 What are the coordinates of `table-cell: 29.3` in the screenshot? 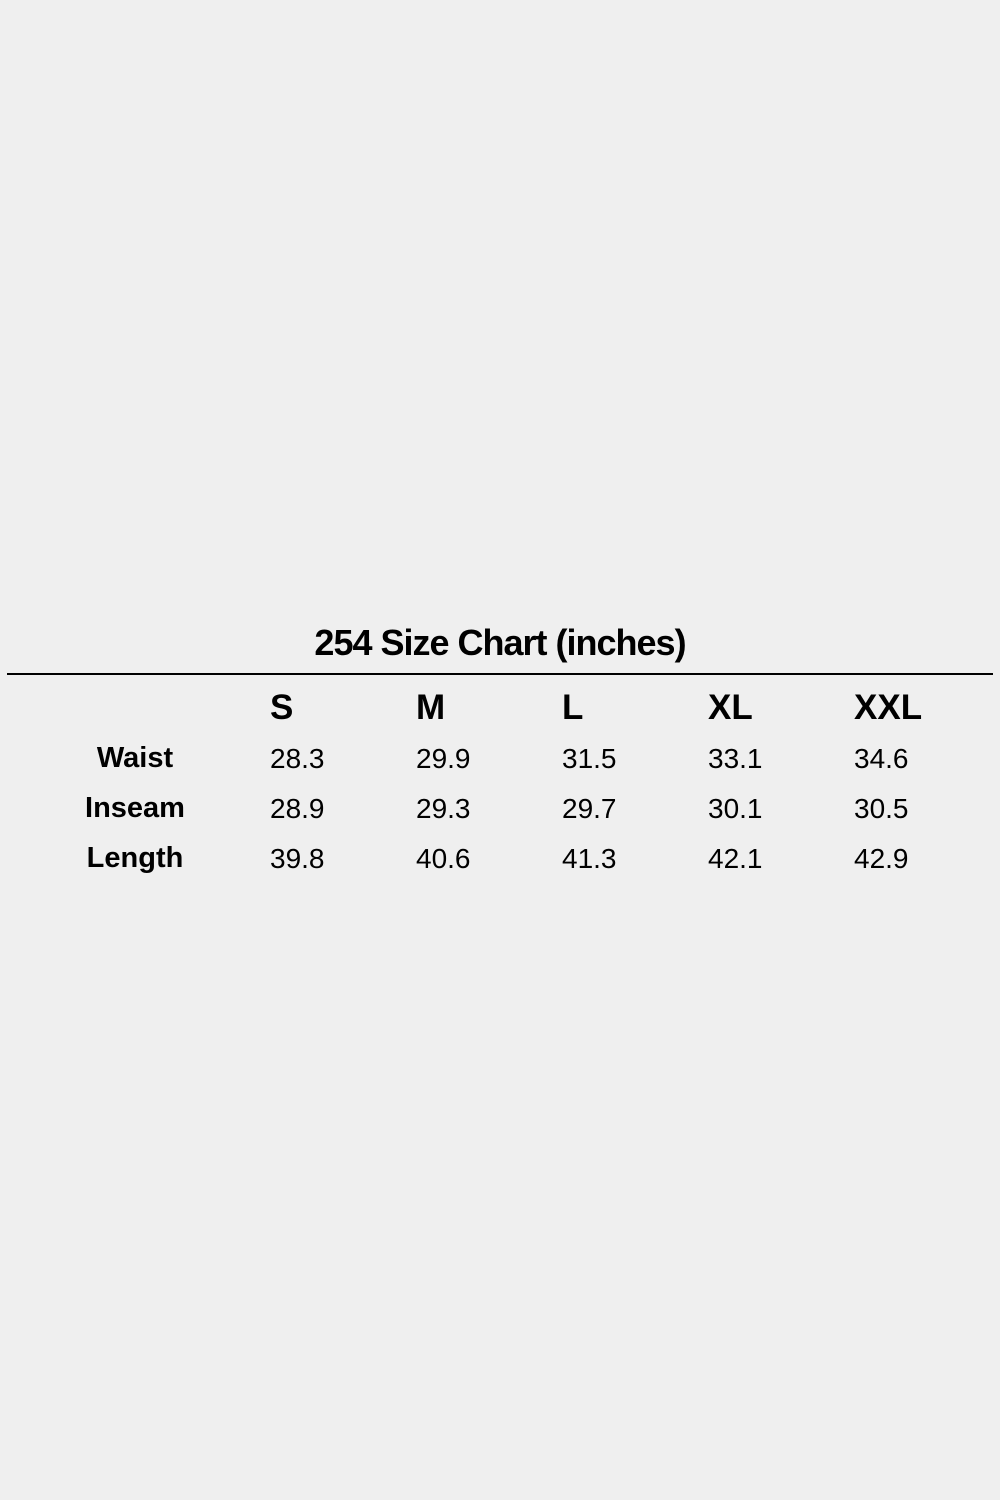 It's located at (443, 808).